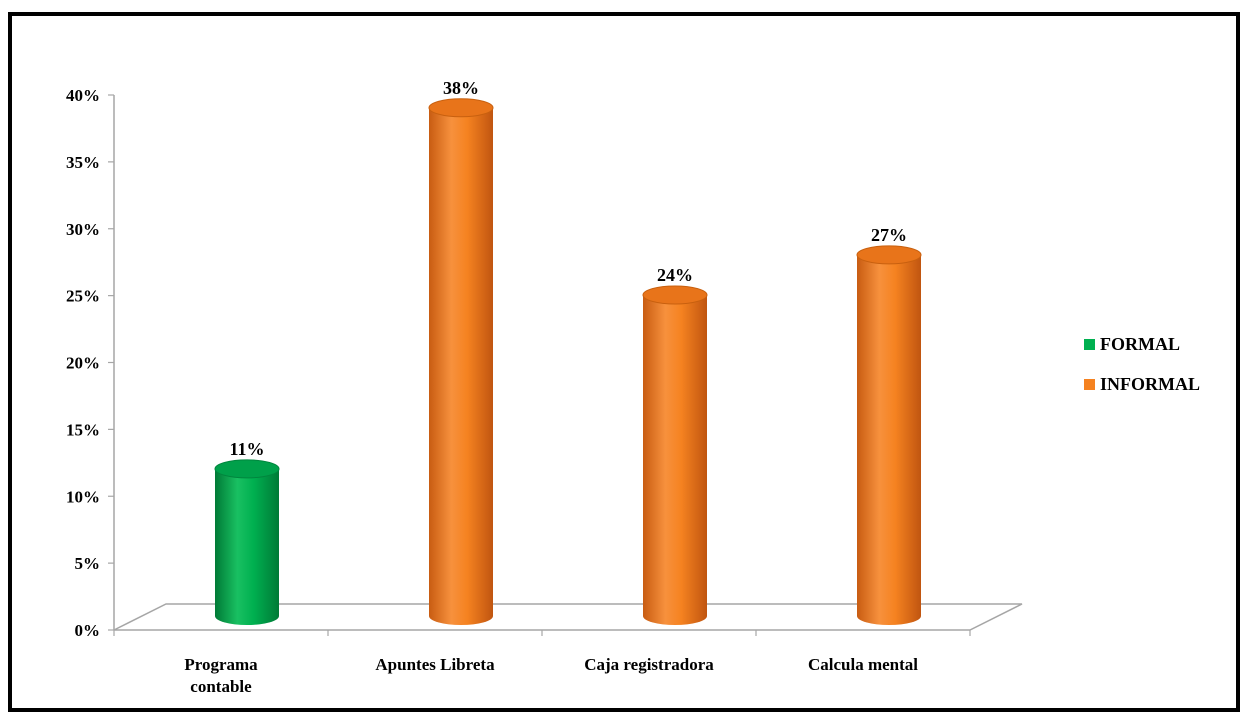 This screenshot has height=716, width=1255. I want to click on legend-label: INFORMAL, so click(1150, 384).